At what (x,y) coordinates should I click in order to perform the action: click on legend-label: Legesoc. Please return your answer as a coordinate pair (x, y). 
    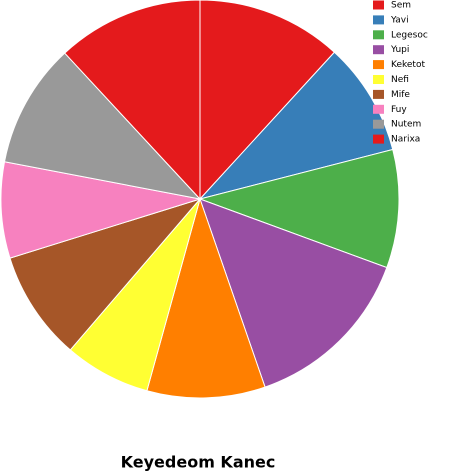
    Looking at the image, I should click on (409, 35).